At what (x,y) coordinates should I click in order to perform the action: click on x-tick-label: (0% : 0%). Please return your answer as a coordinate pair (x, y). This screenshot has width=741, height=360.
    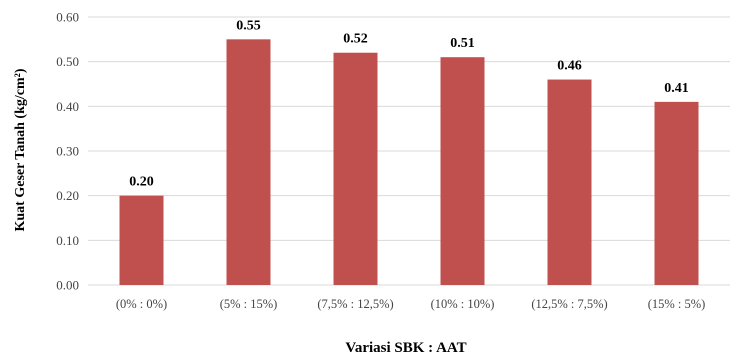
    Looking at the image, I should click on (141, 304).